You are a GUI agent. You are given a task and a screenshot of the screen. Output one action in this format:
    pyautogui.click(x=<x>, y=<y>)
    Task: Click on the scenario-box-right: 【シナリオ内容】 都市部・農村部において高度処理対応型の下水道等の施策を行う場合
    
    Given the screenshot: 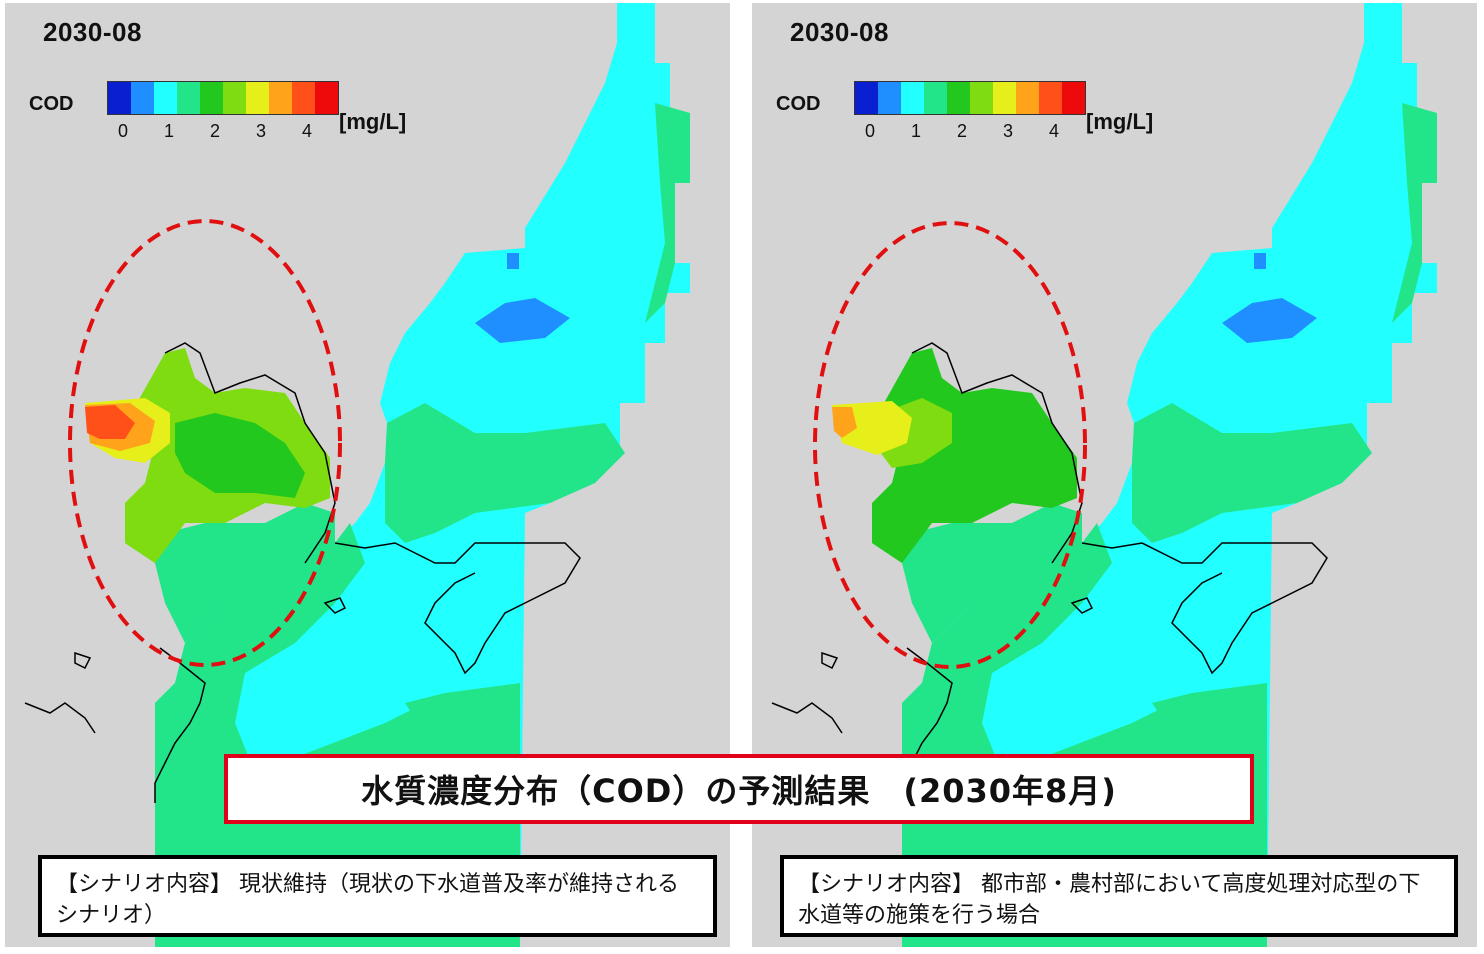 What is the action you would take?
    pyautogui.click(x=1119, y=896)
    